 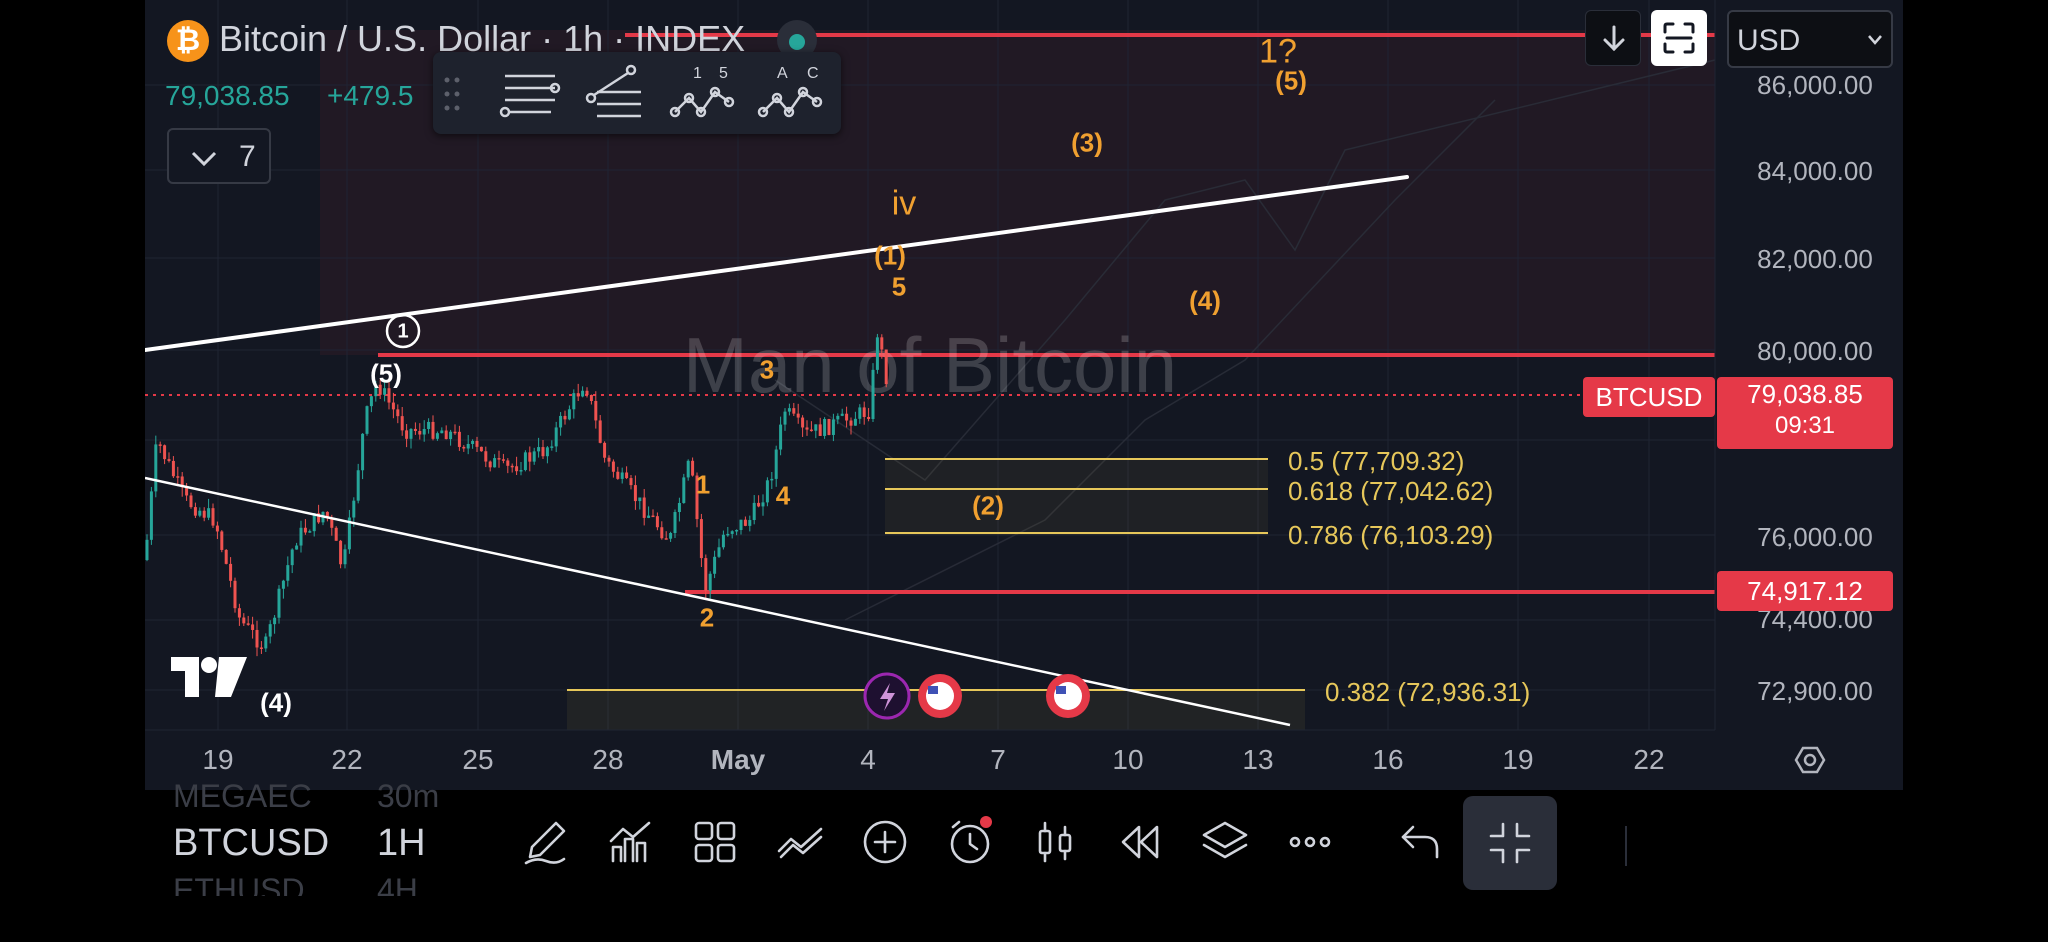 What do you see at coordinates (453, 94) in the screenshot?
I see `drag-handle-icon` at bounding box center [453, 94].